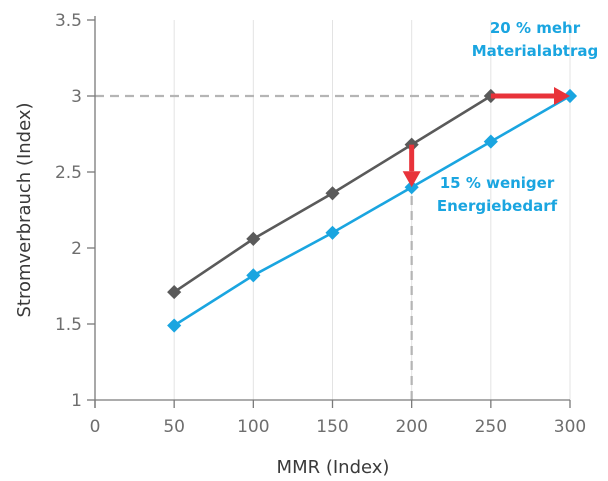  Describe the element at coordinates (332, 427) in the screenshot. I see `x-tick-label-150: 150` at that location.